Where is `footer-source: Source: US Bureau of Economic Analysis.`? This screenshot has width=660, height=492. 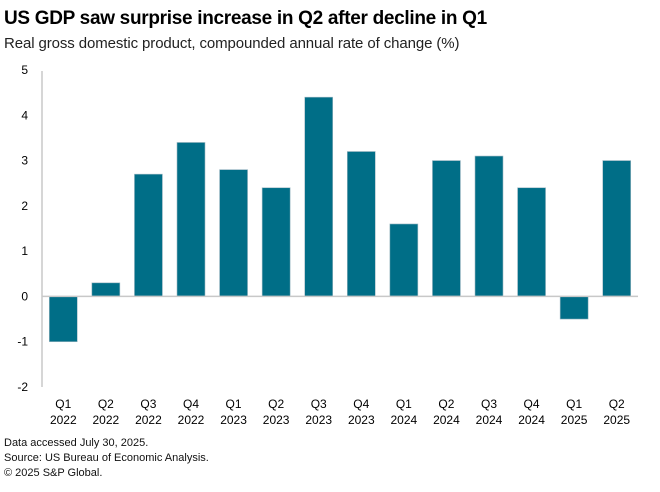
footer-source: Source: US Bureau of Economic Analysis. is located at coordinates (106, 458).